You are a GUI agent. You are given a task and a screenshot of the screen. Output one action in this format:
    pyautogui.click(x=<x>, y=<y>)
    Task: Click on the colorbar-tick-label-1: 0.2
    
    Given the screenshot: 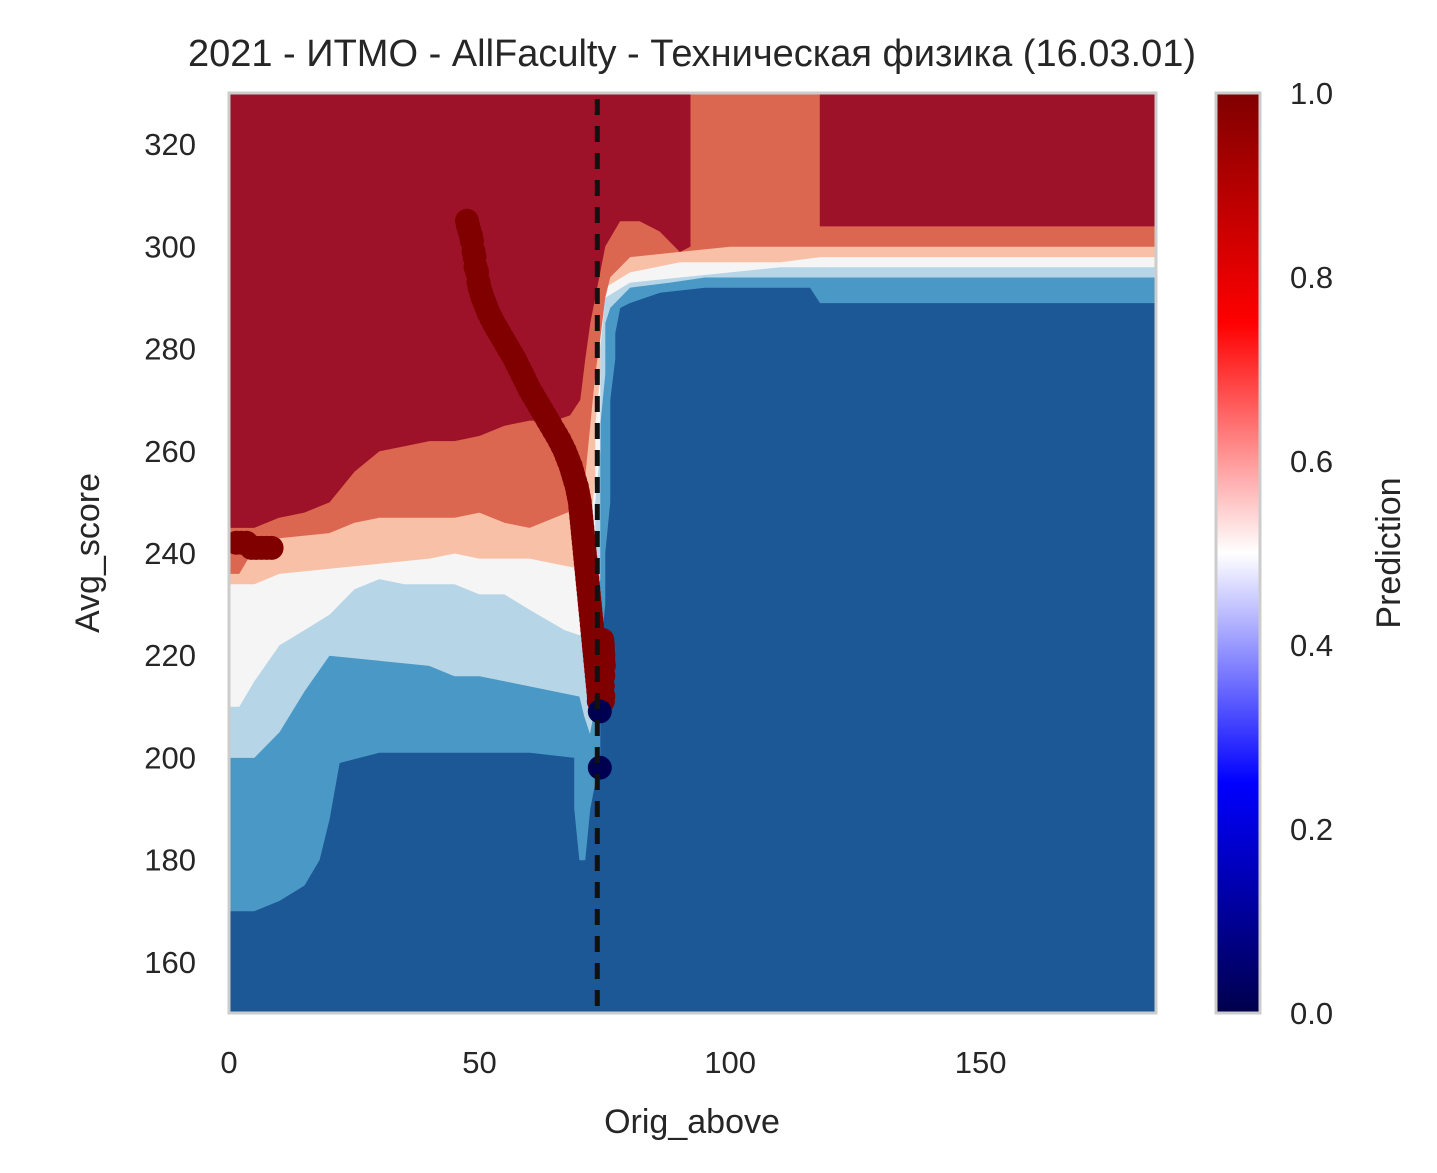 What is the action you would take?
    pyautogui.click(x=1311, y=829)
    